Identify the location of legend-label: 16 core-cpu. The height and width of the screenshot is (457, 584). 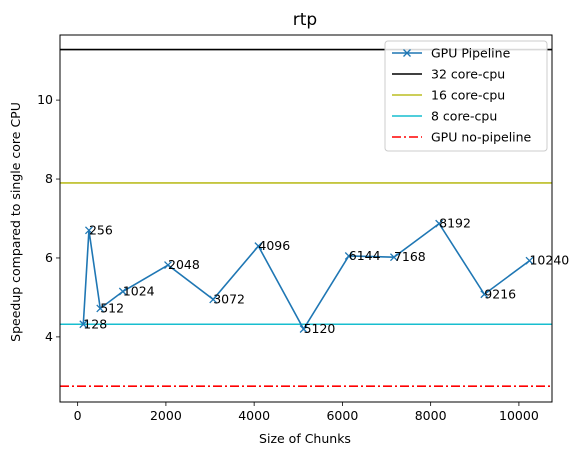
(468, 95).